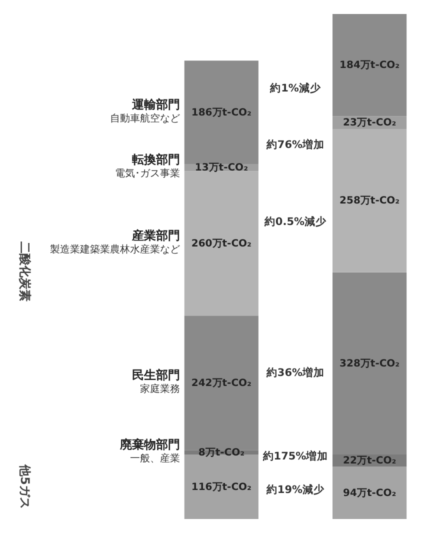 The height and width of the screenshot is (541, 428). Describe the element at coordinates (369, 123) in the screenshot. I see `data-label: 23万t-CO₂` at that location.